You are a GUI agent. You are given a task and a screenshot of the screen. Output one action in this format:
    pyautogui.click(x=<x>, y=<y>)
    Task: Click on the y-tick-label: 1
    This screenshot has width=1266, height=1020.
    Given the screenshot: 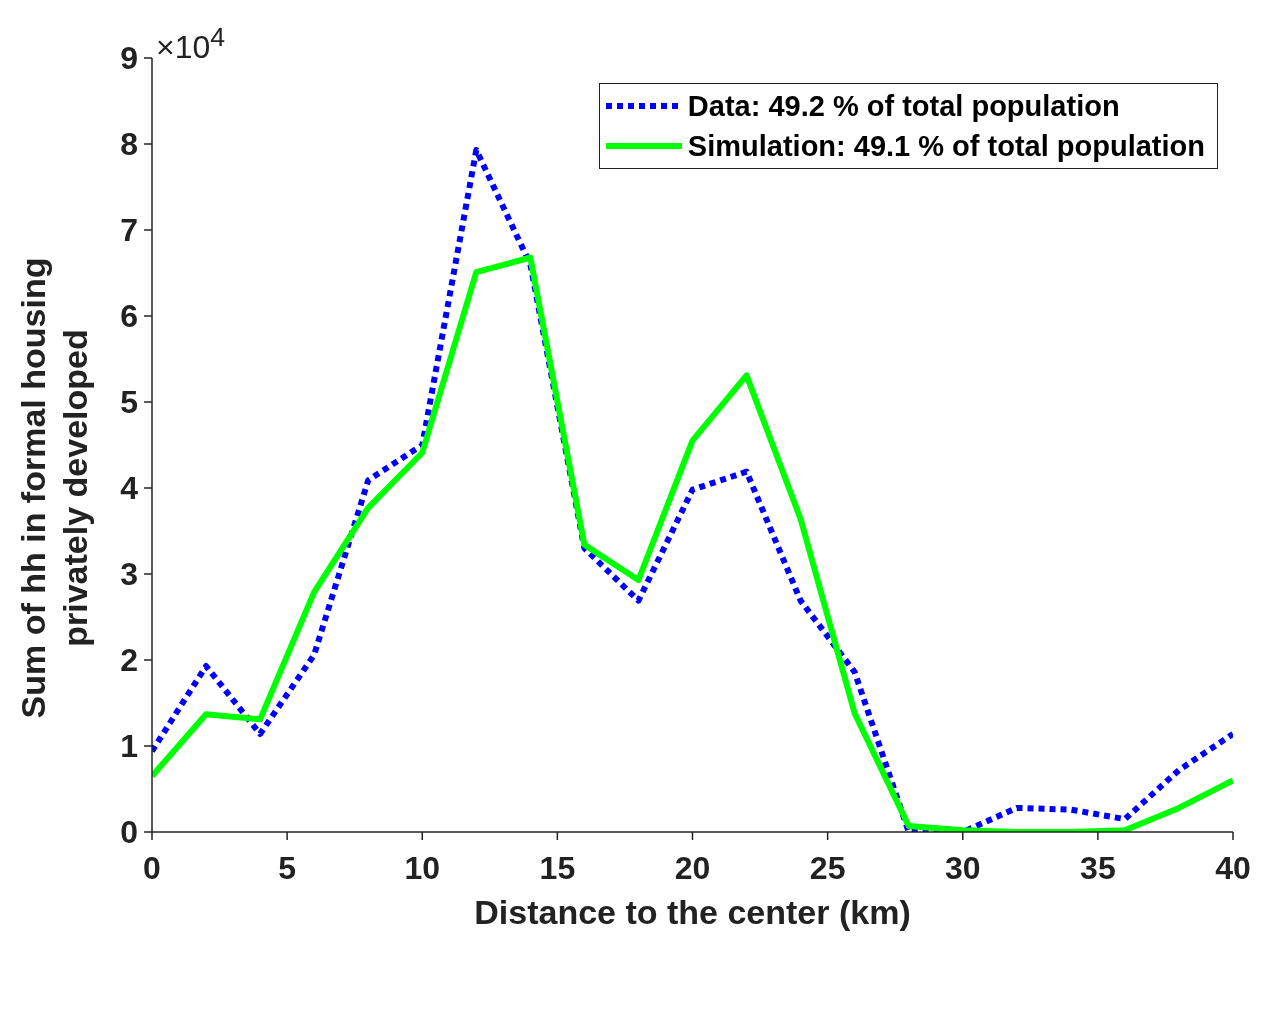 What is the action you would take?
    pyautogui.click(x=129, y=746)
    